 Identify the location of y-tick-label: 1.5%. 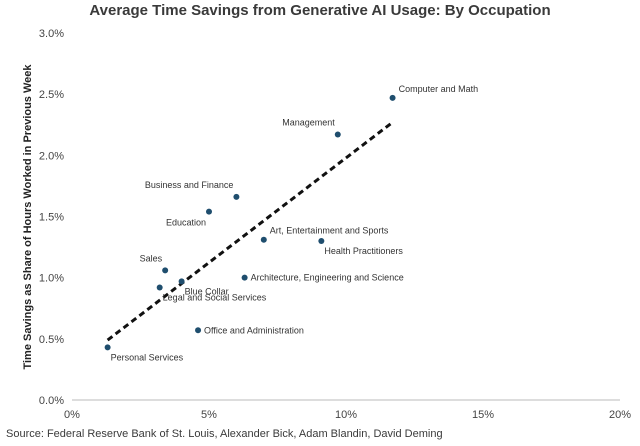
(51, 218).